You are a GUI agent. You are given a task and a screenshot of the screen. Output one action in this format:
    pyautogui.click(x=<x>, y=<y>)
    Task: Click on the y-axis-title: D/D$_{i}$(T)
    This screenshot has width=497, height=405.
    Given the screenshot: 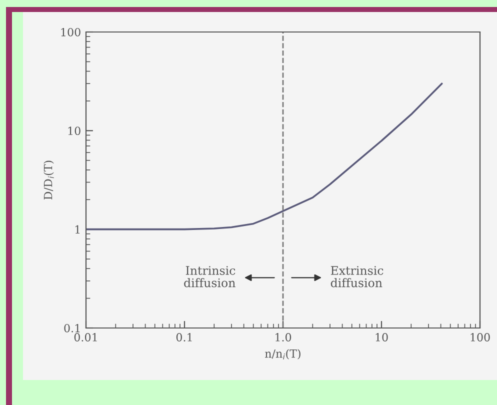 What is the action you would take?
    pyautogui.click(x=49, y=180)
    